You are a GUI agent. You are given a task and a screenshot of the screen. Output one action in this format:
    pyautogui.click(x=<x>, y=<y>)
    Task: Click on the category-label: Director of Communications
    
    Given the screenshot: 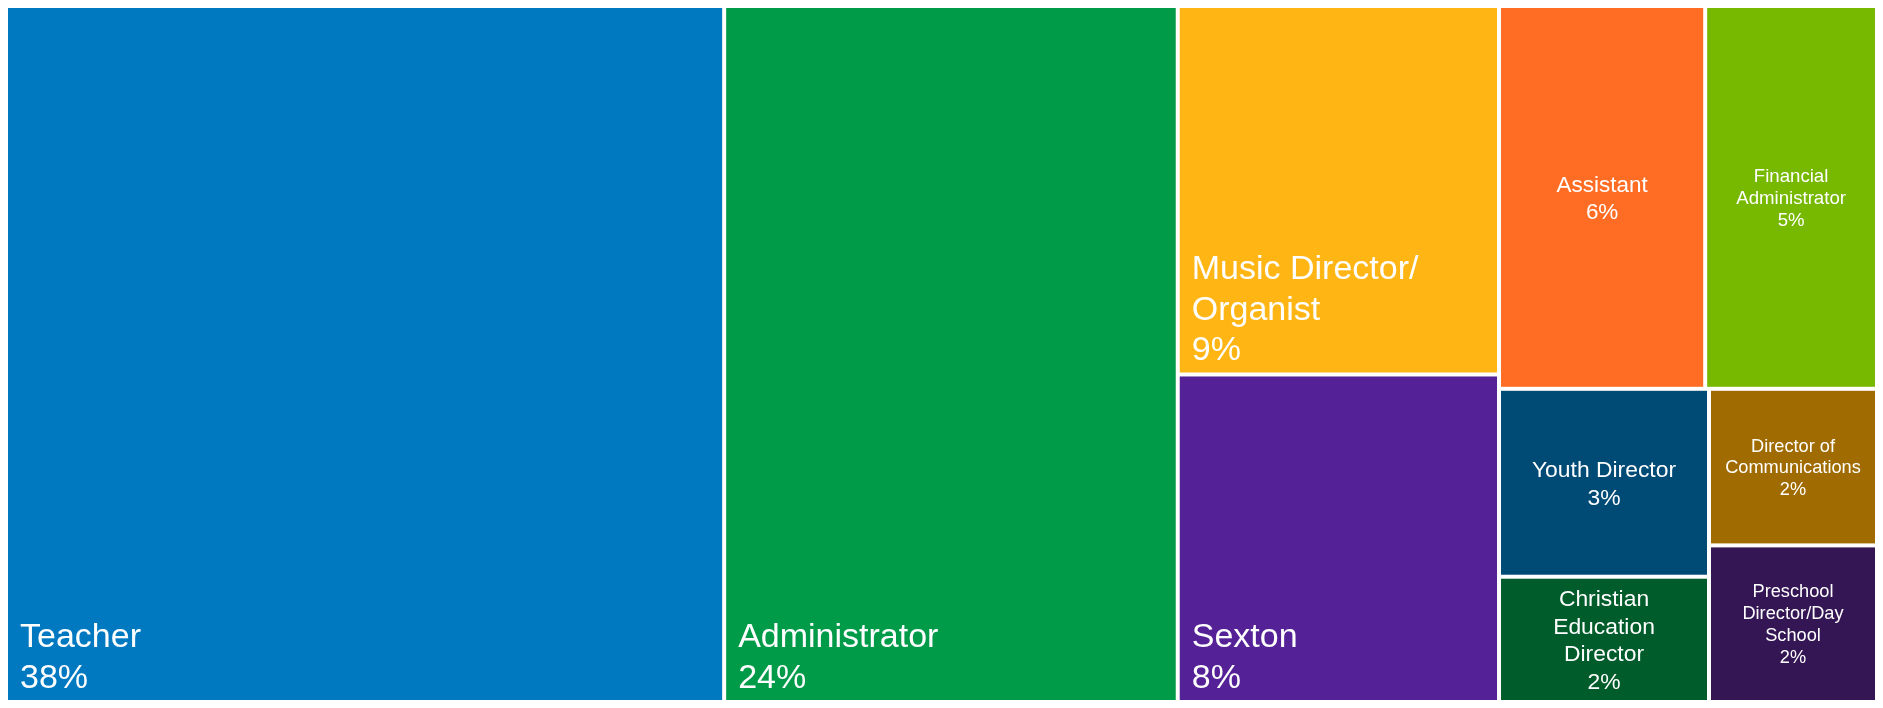 What is the action you would take?
    pyautogui.click(x=1793, y=456)
    